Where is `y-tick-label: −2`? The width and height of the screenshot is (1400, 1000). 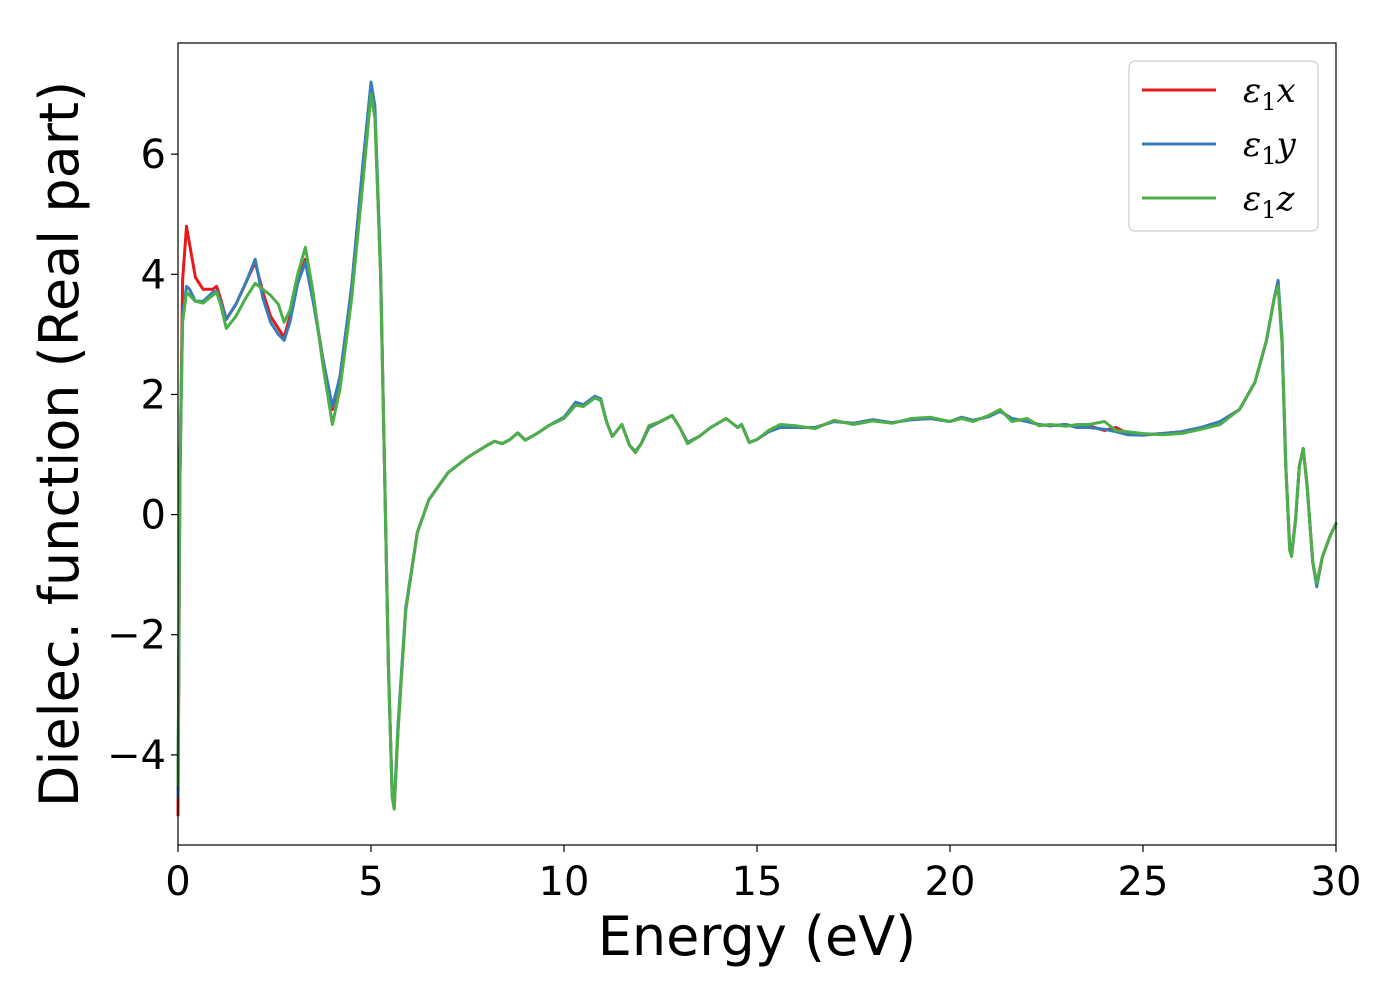 y-tick-label: −2 is located at coordinates (136, 636).